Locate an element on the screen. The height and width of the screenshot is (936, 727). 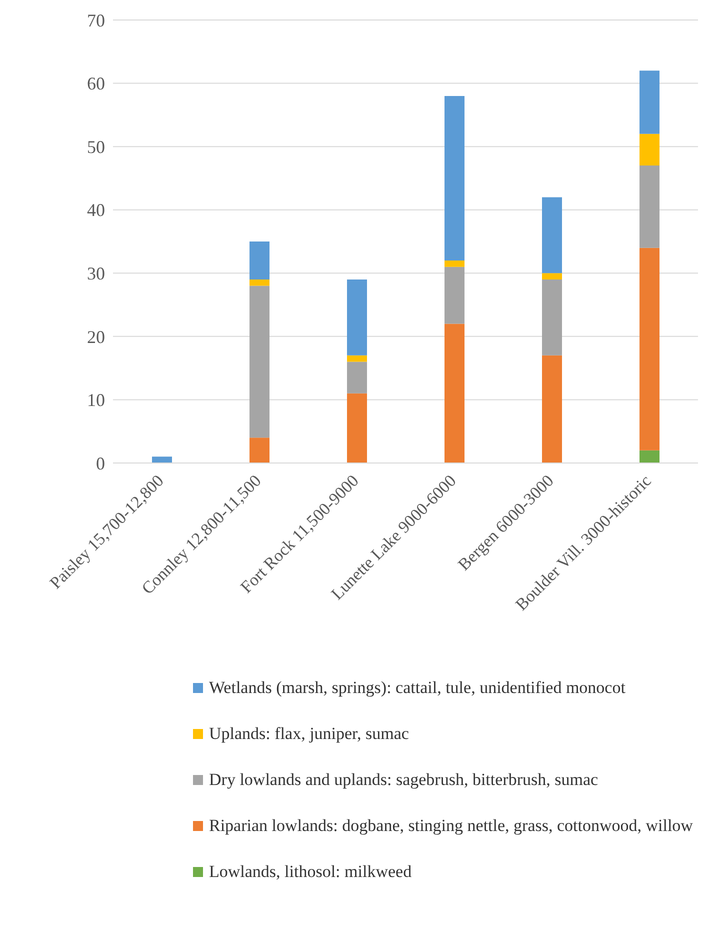
y-tick-label: 10 is located at coordinates (96, 400).